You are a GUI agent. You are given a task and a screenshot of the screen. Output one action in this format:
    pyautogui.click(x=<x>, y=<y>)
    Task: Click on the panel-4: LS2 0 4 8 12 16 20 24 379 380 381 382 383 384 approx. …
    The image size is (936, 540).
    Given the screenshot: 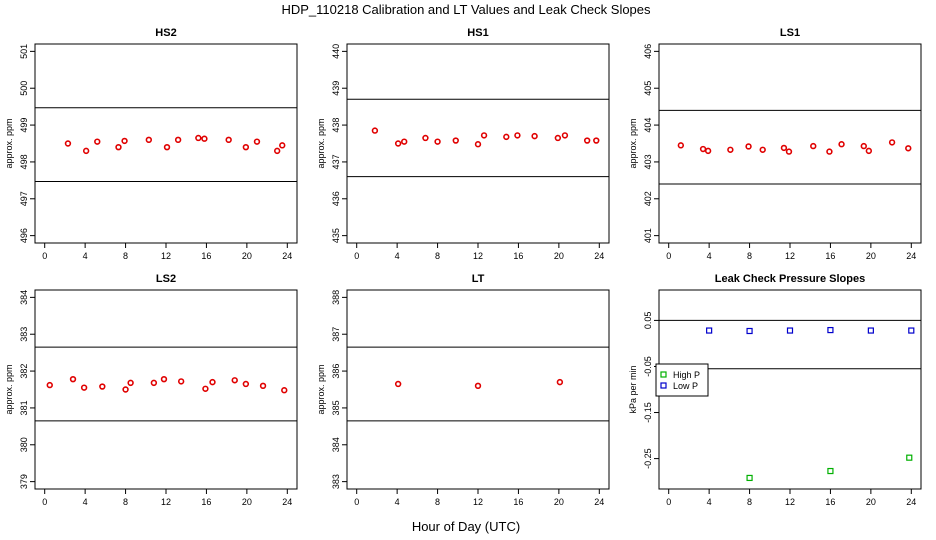 What is the action you would take?
    pyautogui.click(x=151, y=390)
    